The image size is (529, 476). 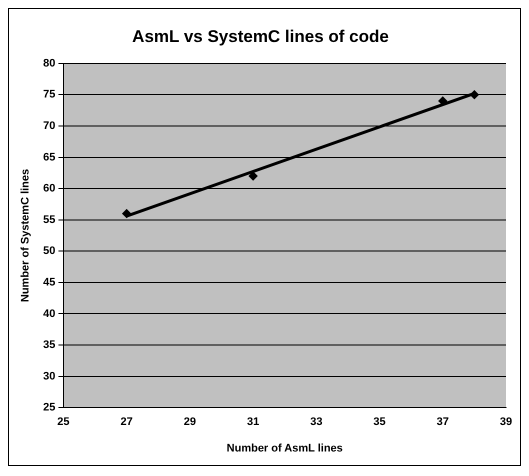 I want to click on y-tick-label: 55, so click(x=49, y=220).